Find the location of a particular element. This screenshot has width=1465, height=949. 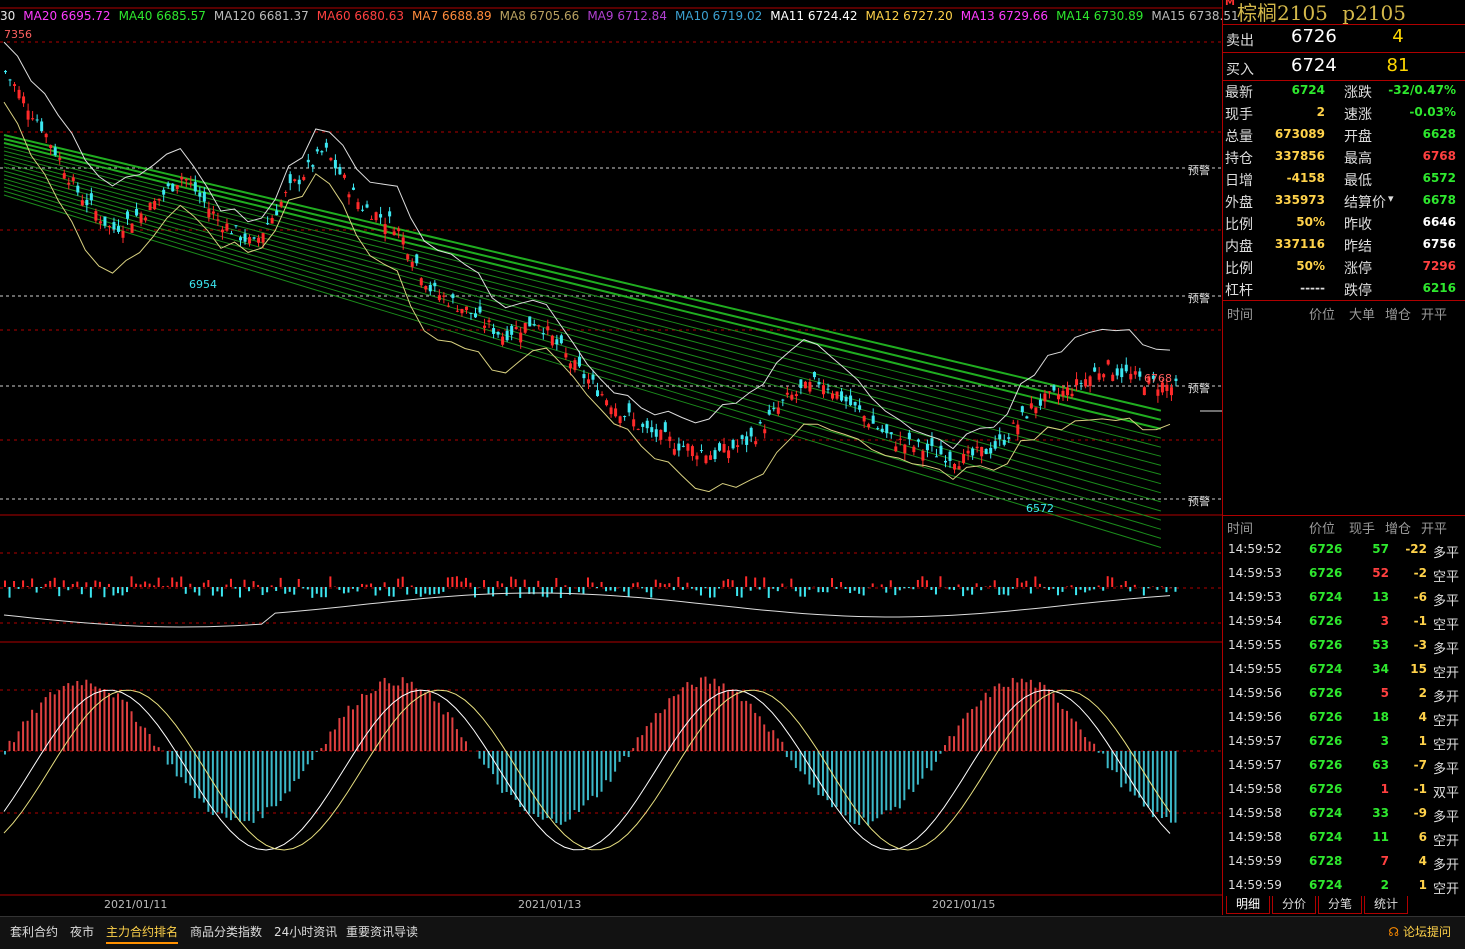

bid-row: 买入 6724 81 is located at coordinates (1344, 67).